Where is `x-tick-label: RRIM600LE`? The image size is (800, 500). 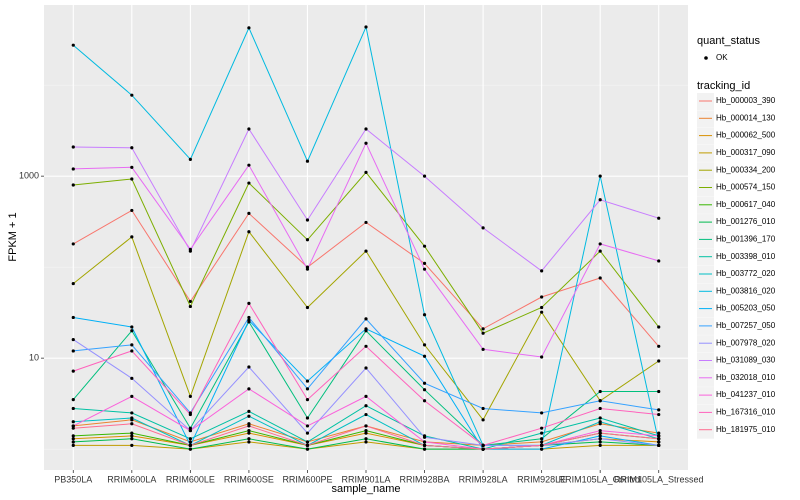
x-tick-label: RRIM600LE is located at coordinates (190, 479).